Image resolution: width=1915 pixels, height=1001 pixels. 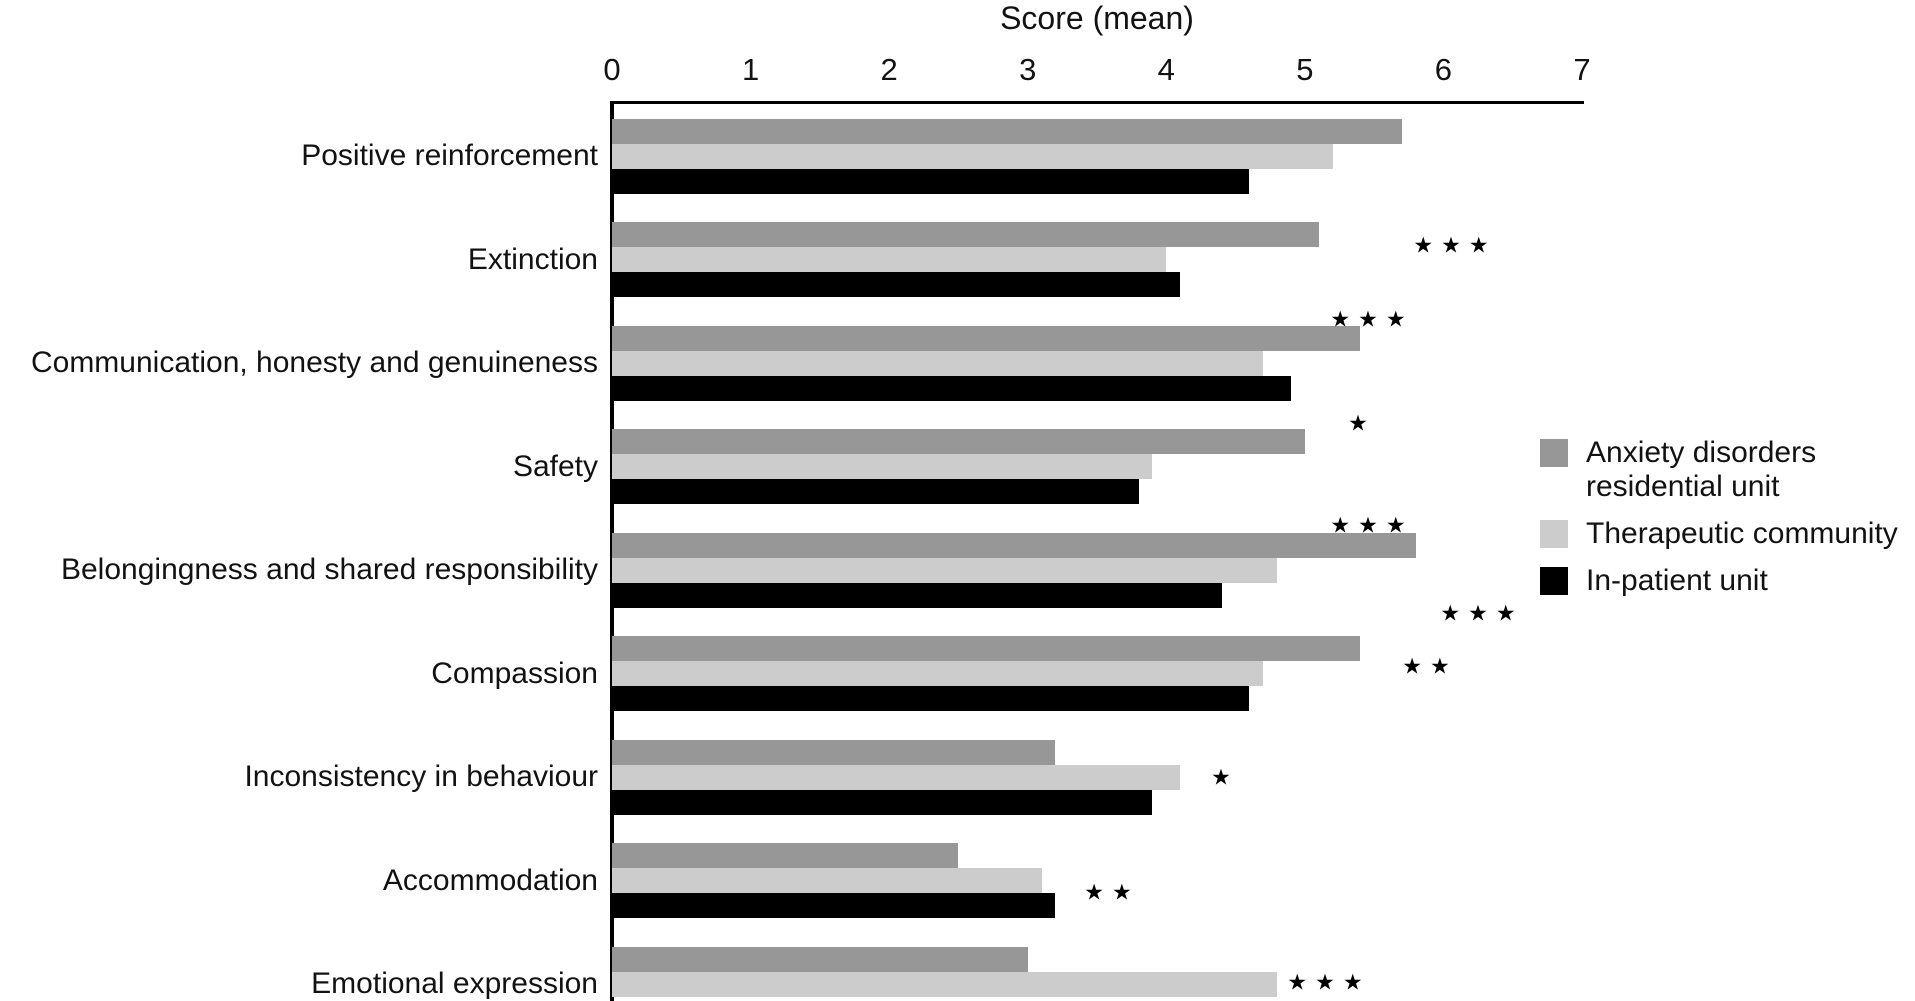 I want to click on legend-label: Anxiety disorders residential unit, so click(x=1701, y=469).